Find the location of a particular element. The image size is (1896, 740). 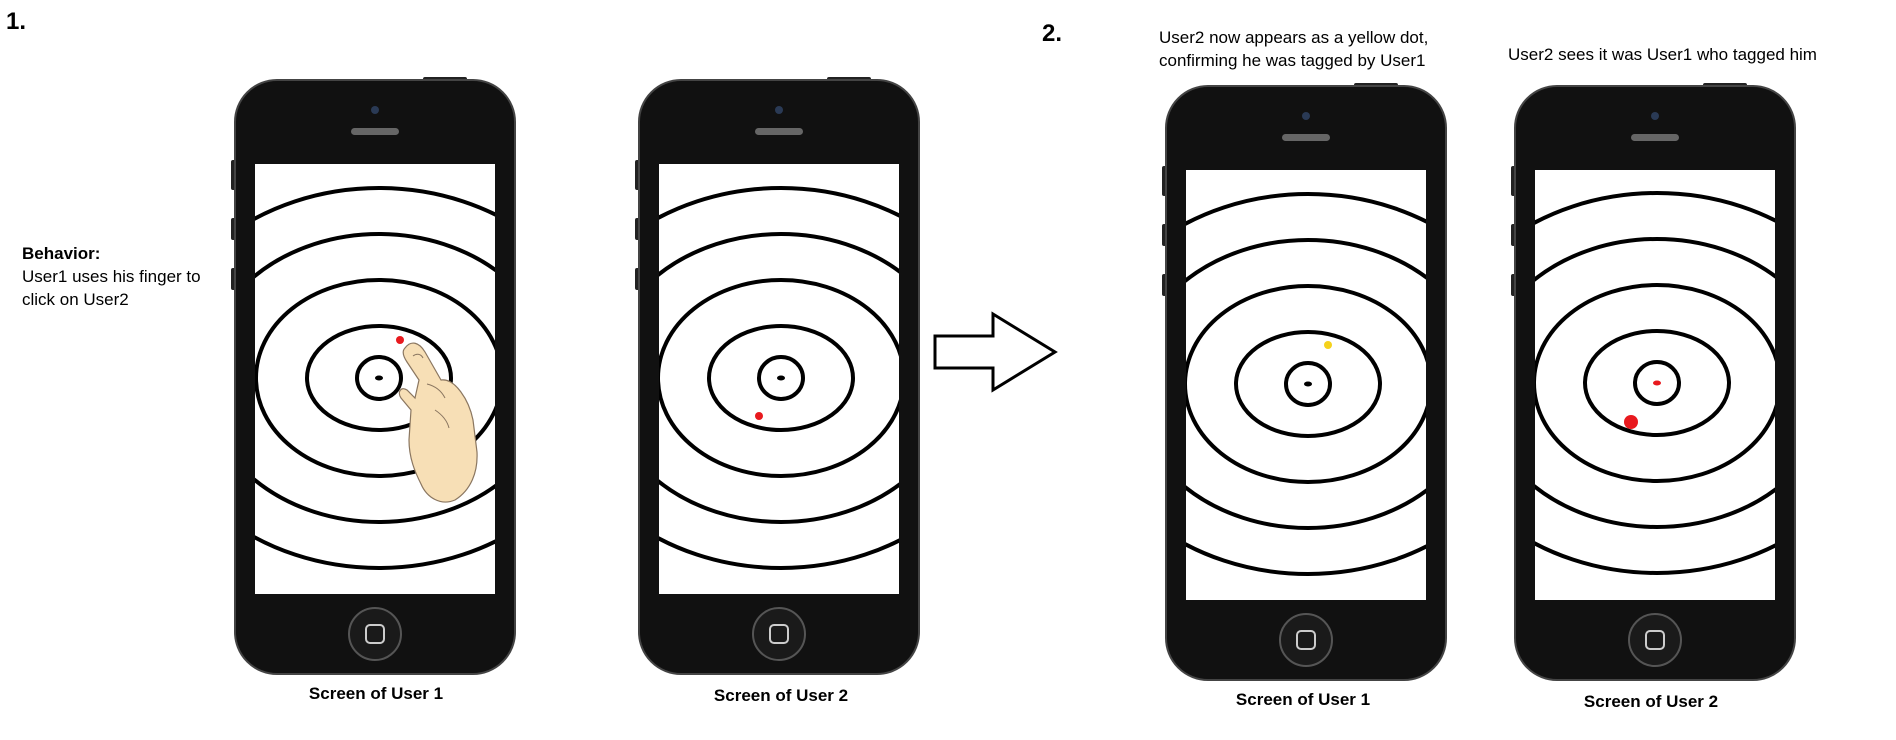

finger-icon is located at coordinates (438, 422).